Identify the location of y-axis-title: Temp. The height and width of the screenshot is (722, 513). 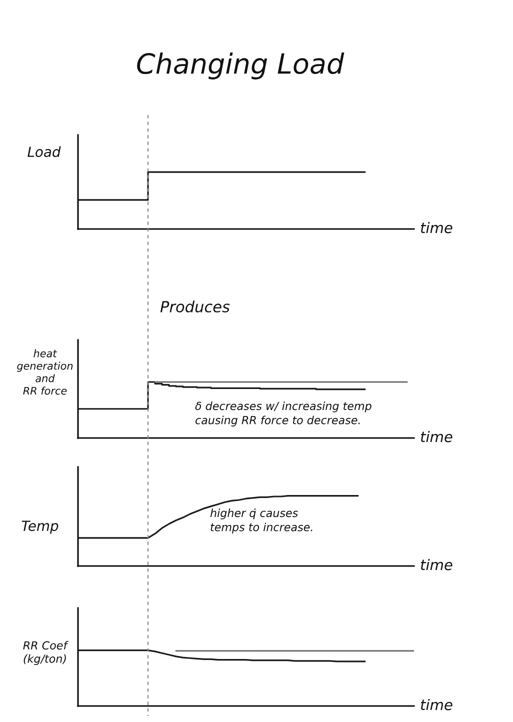
(40, 527).